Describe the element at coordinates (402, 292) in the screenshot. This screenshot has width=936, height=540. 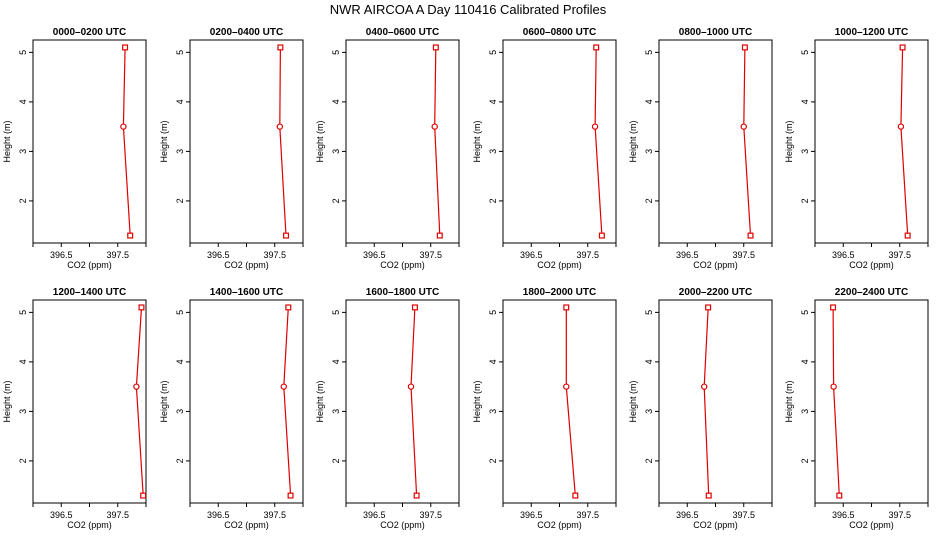
I see `panel-title: 1600–1800 UTC` at that location.